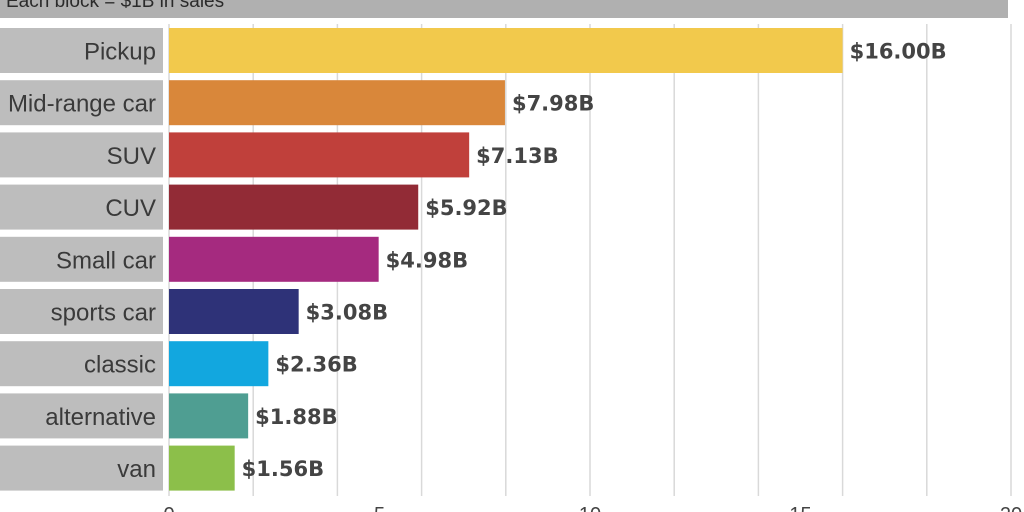  I want to click on category-label: Small car, so click(106, 260).